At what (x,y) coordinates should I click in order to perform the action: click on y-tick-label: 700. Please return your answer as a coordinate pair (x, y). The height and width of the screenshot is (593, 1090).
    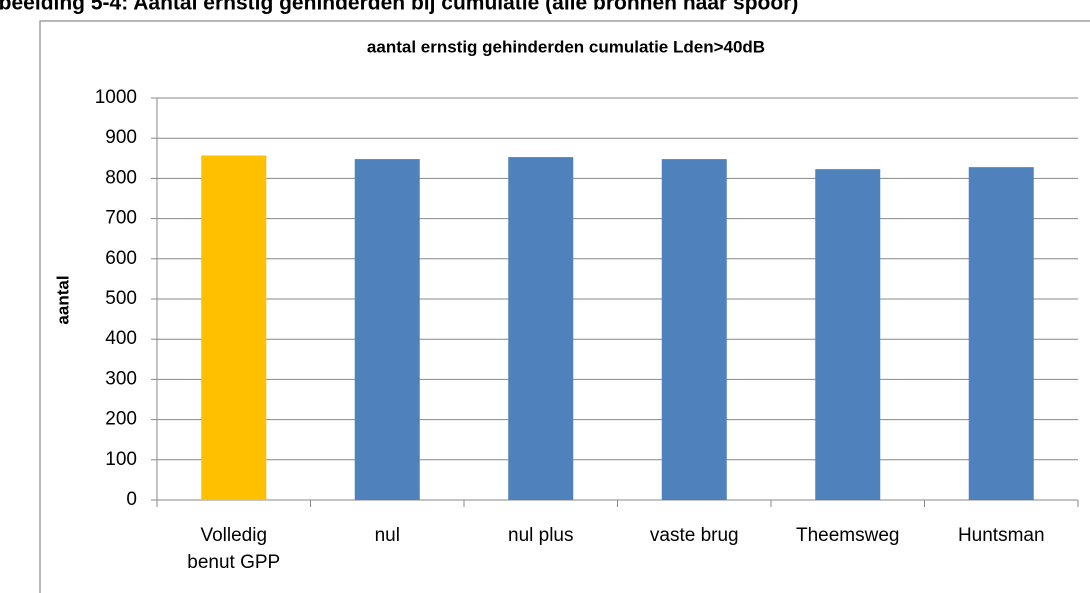
    Looking at the image, I should click on (121, 218).